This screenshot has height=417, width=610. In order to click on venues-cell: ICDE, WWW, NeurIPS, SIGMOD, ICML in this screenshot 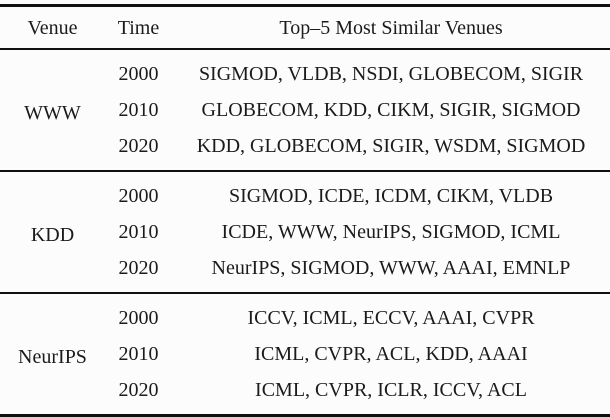, I will do `click(391, 232)`.